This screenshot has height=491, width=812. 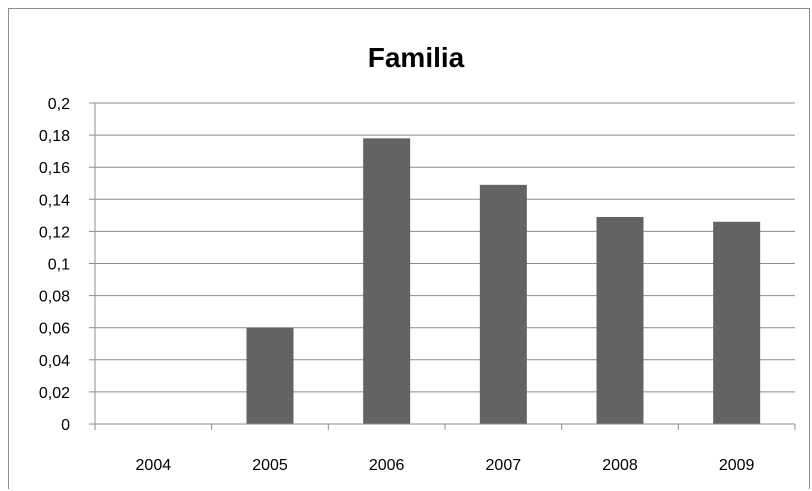 What do you see at coordinates (387, 465) in the screenshot?
I see `x-tick-label: 2006` at bounding box center [387, 465].